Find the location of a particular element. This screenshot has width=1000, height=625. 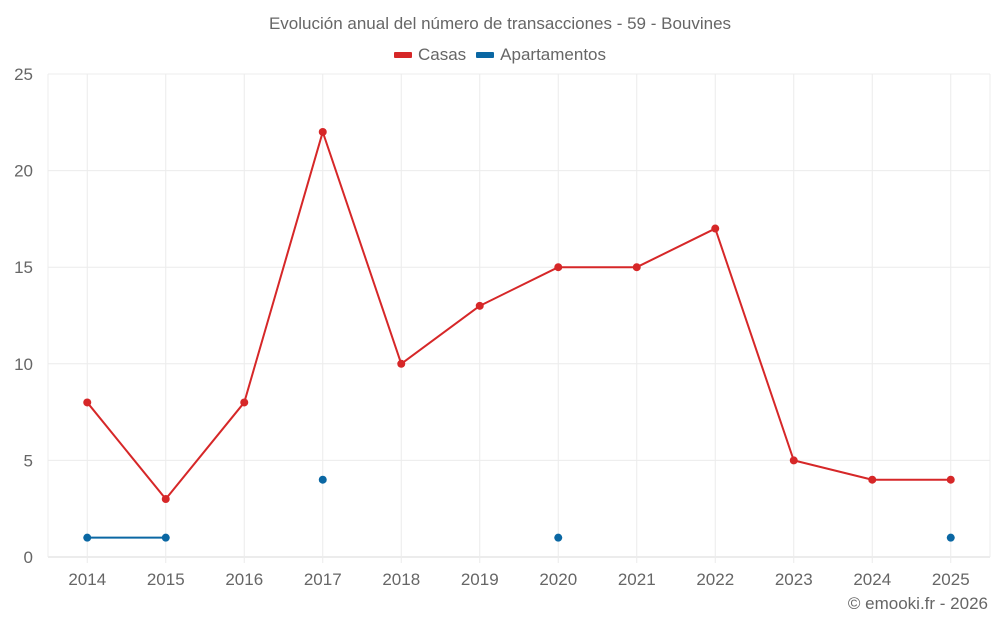

legend-swatch-casas is located at coordinates (402, 55).